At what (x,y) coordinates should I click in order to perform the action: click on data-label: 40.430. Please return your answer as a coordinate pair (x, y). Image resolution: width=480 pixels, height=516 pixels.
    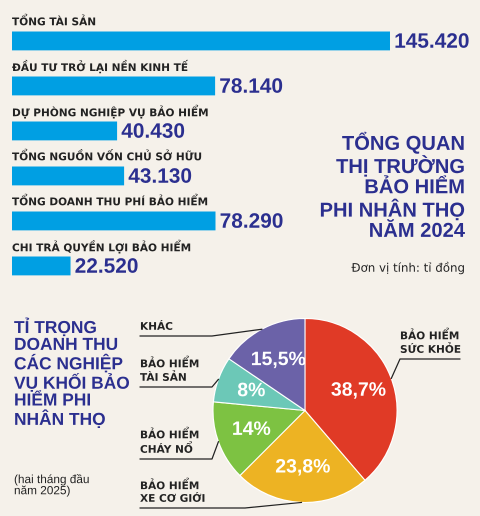
    Looking at the image, I should click on (153, 130).